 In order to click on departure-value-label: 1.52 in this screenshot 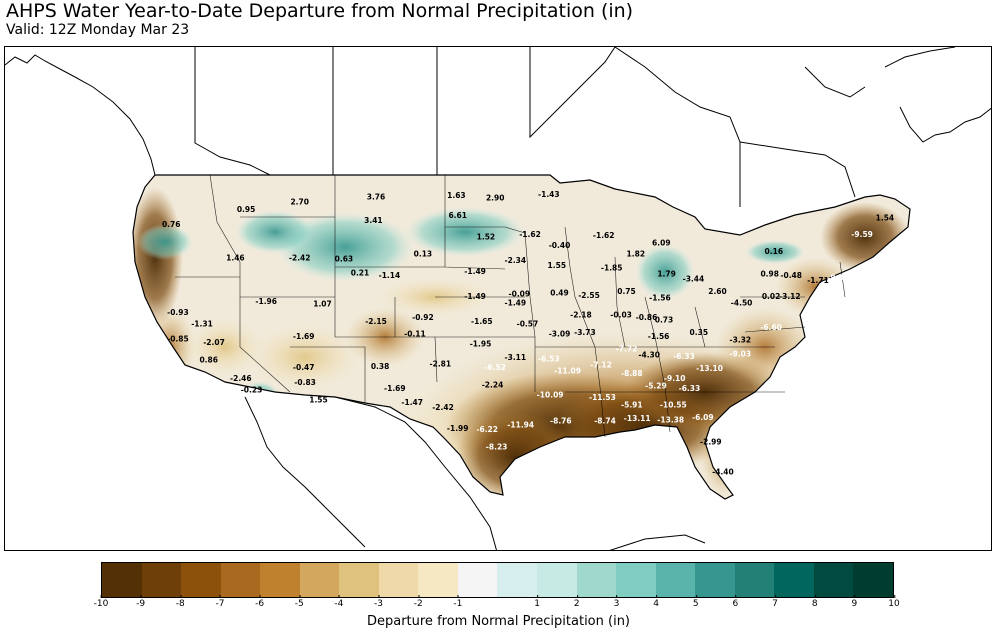, I will do `click(486, 236)`.